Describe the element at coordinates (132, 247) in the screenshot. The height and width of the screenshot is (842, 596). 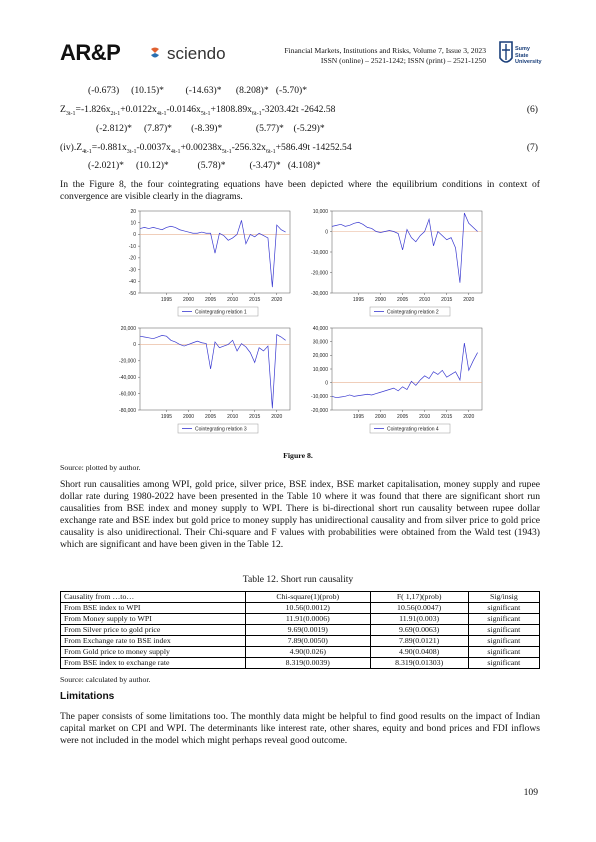
I see `y-tick-label: -10` at that location.